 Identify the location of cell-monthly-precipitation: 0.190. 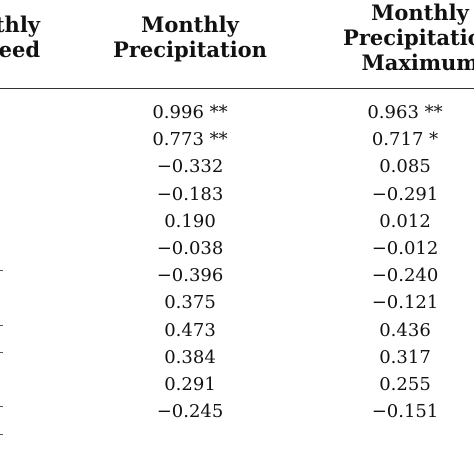
(190, 221).